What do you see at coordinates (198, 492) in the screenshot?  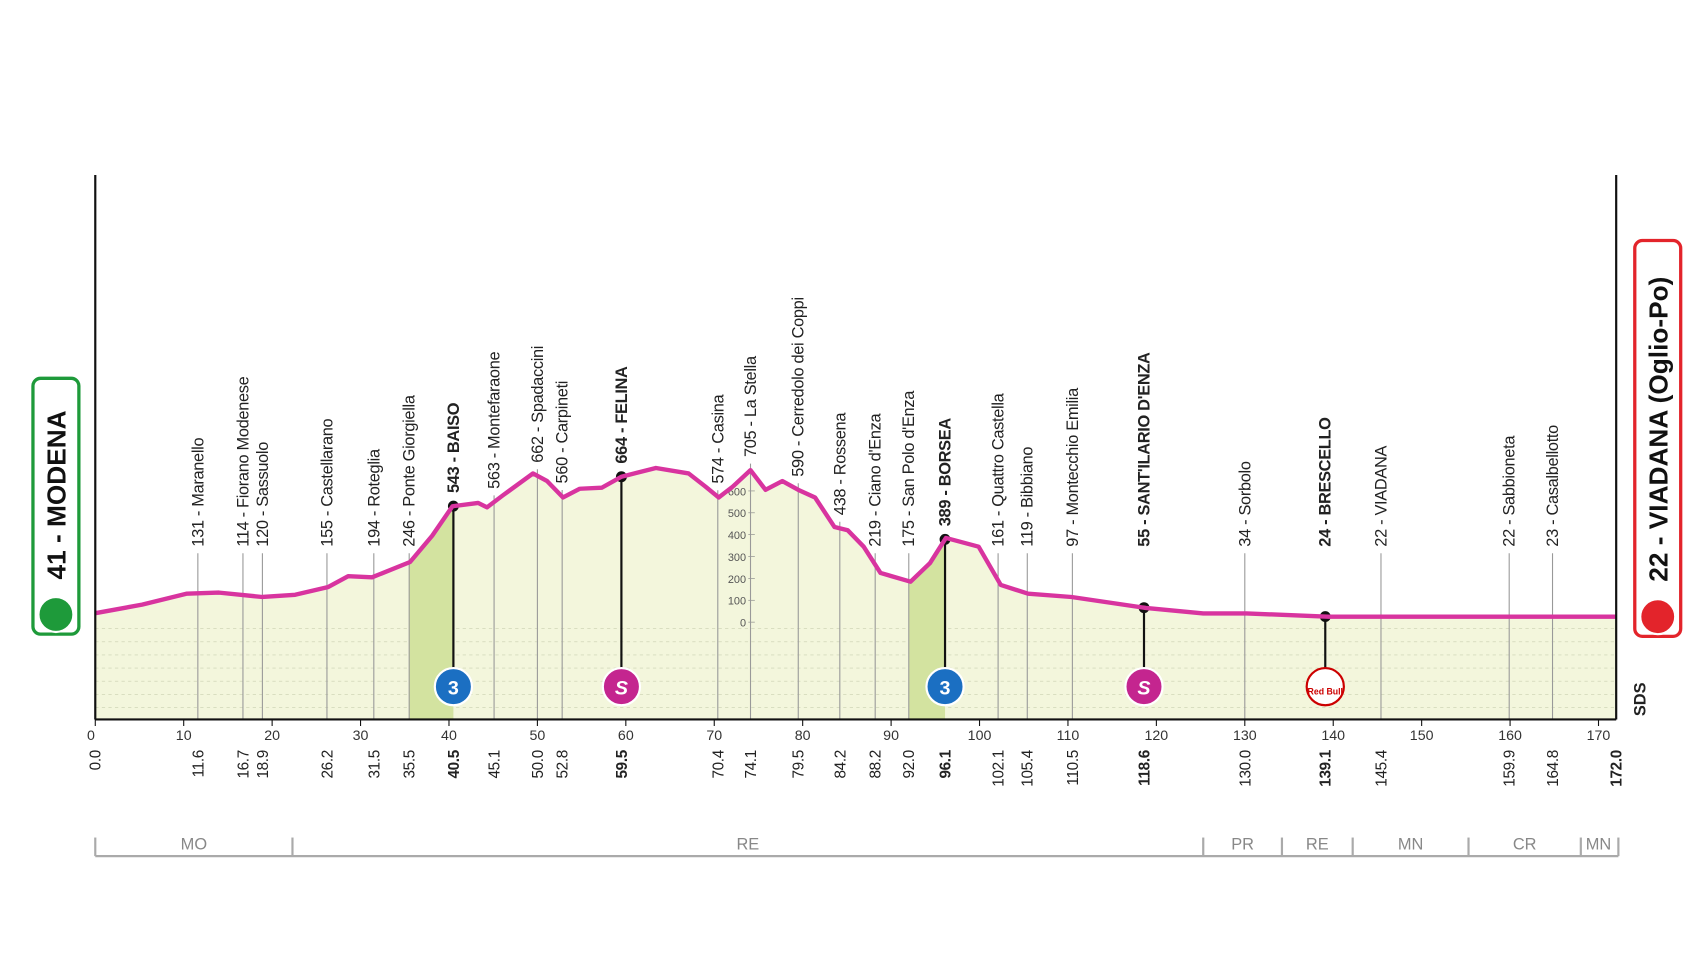 I see `waypoint-label: 131 - Maranello` at bounding box center [198, 492].